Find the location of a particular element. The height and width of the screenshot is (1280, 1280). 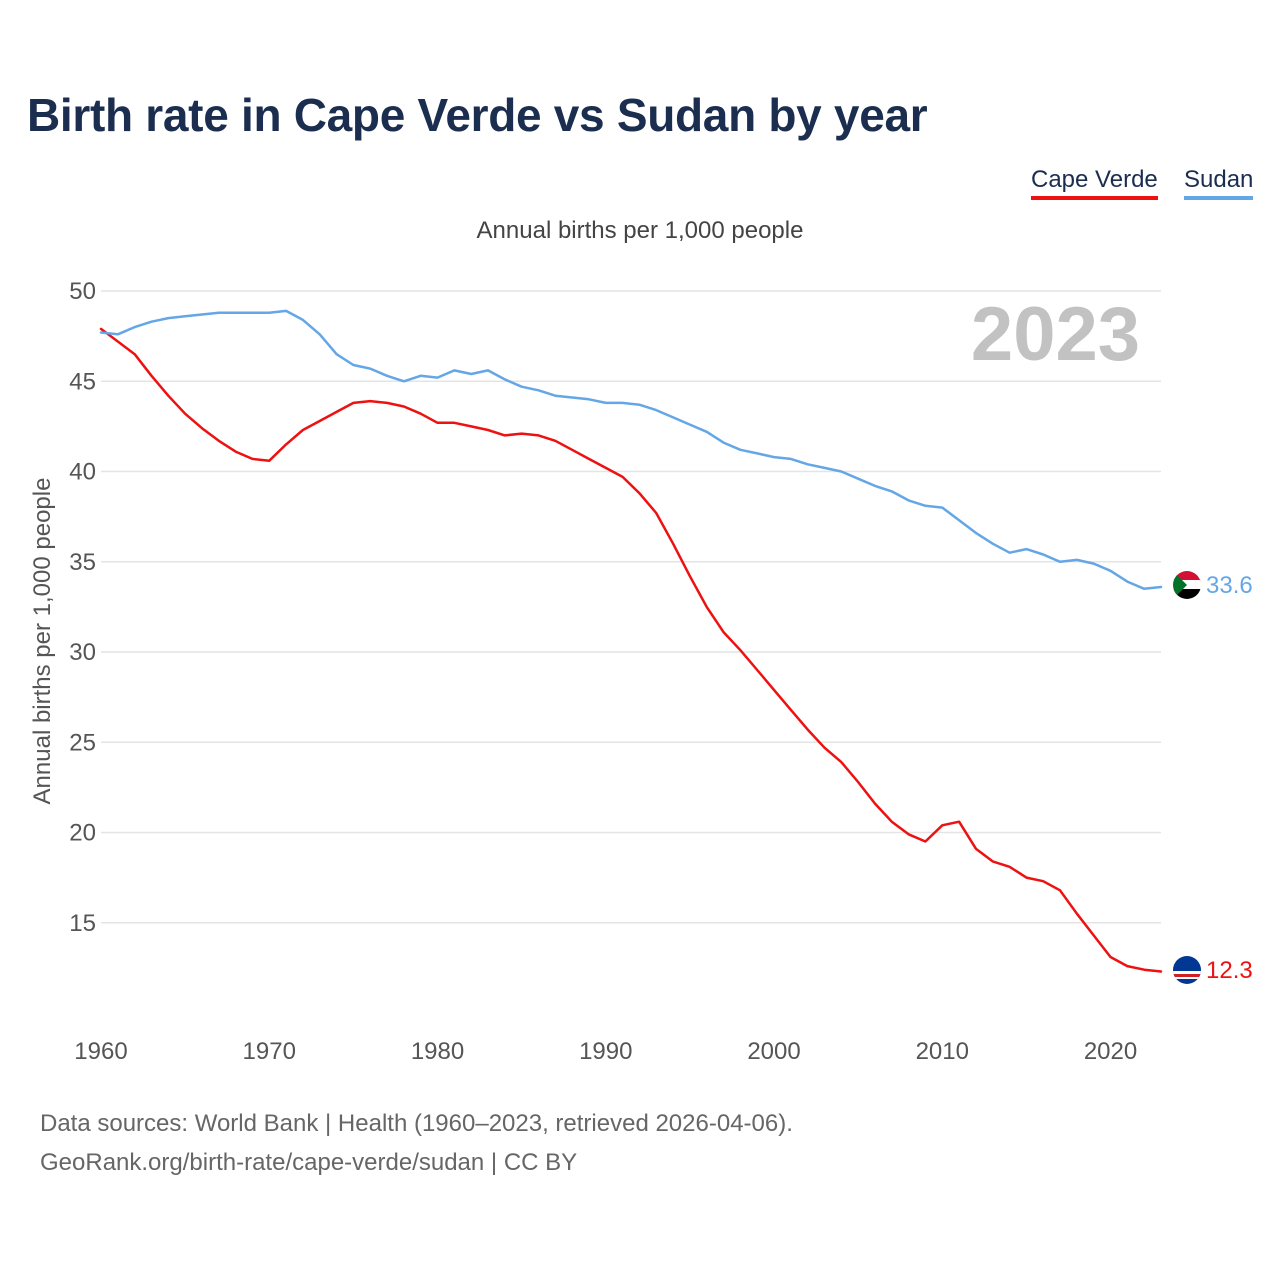

y-tick-label-50: 50 is located at coordinates (82, 291).